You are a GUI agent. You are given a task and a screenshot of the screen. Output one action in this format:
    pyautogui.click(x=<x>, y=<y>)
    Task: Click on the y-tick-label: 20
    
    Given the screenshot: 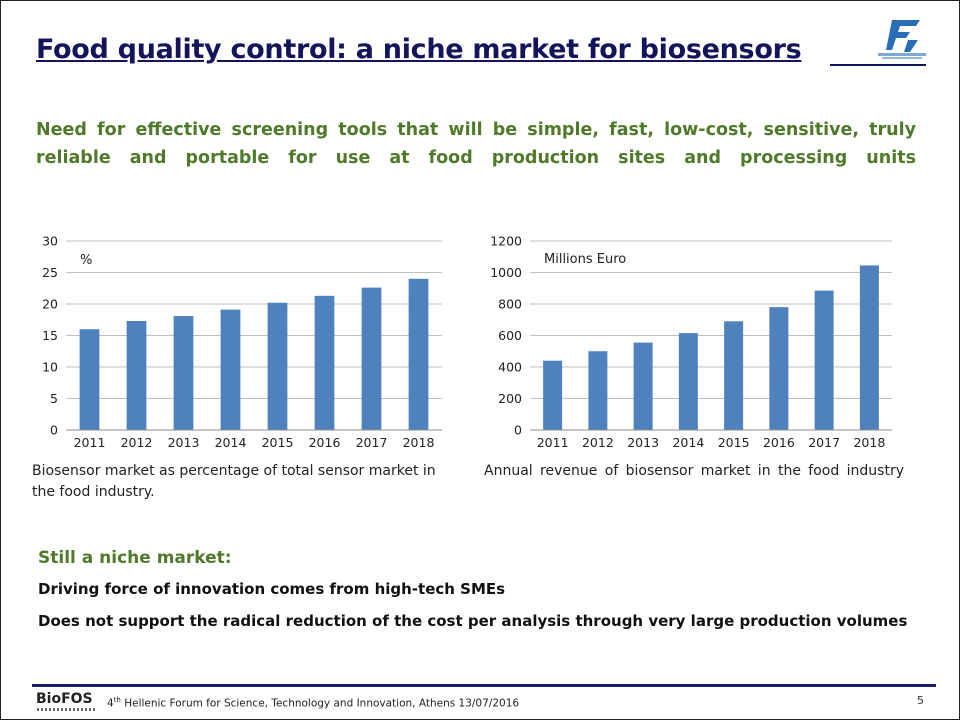 What is the action you would take?
    pyautogui.click(x=50, y=304)
    